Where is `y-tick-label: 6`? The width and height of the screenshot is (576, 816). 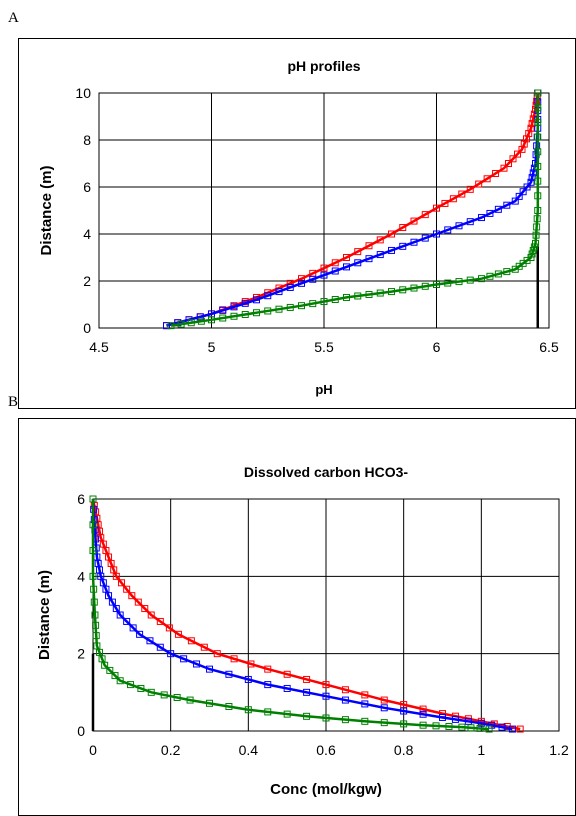
y-tick-label: 6 is located at coordinates (87, 187).